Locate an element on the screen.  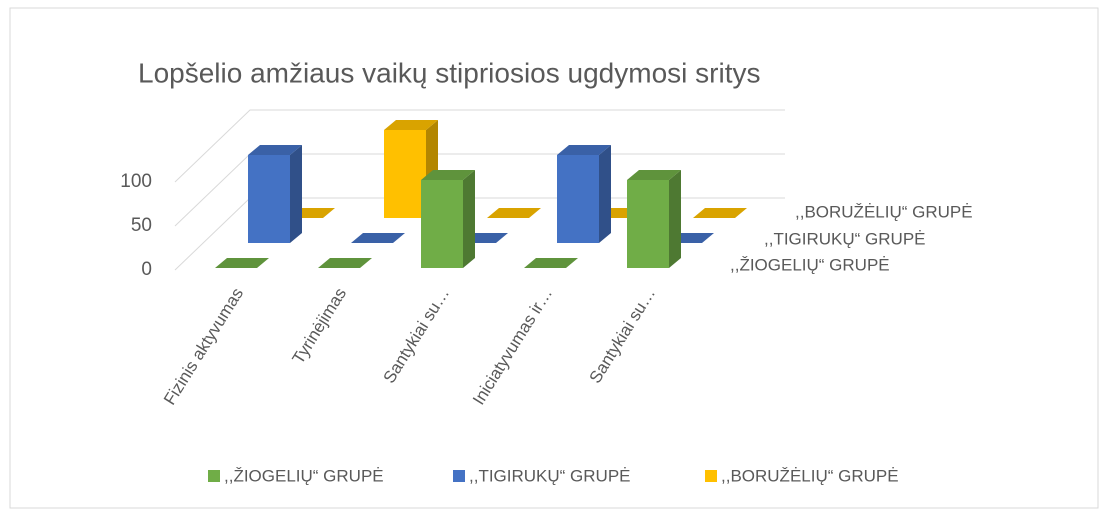
legend-label: ,,BORUŽĖLIŲ“ GRUPĖ is located at coordinates (810, 475).